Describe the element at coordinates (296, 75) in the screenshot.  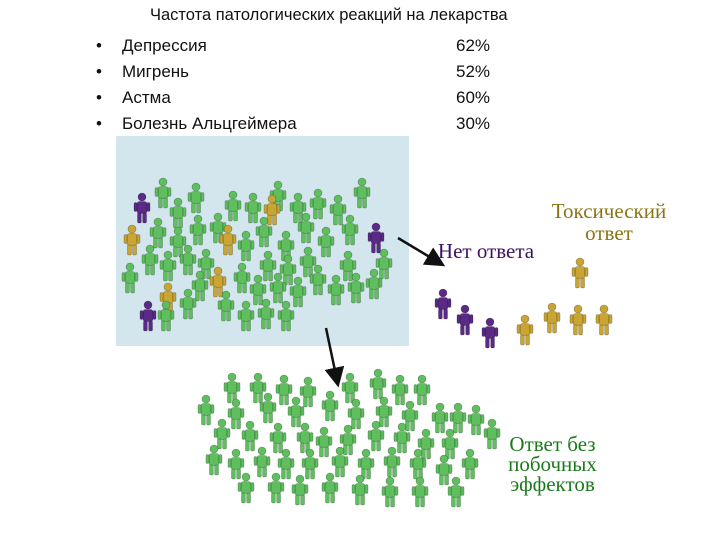
I see `list-item: • Мигрень 52%` at that location.